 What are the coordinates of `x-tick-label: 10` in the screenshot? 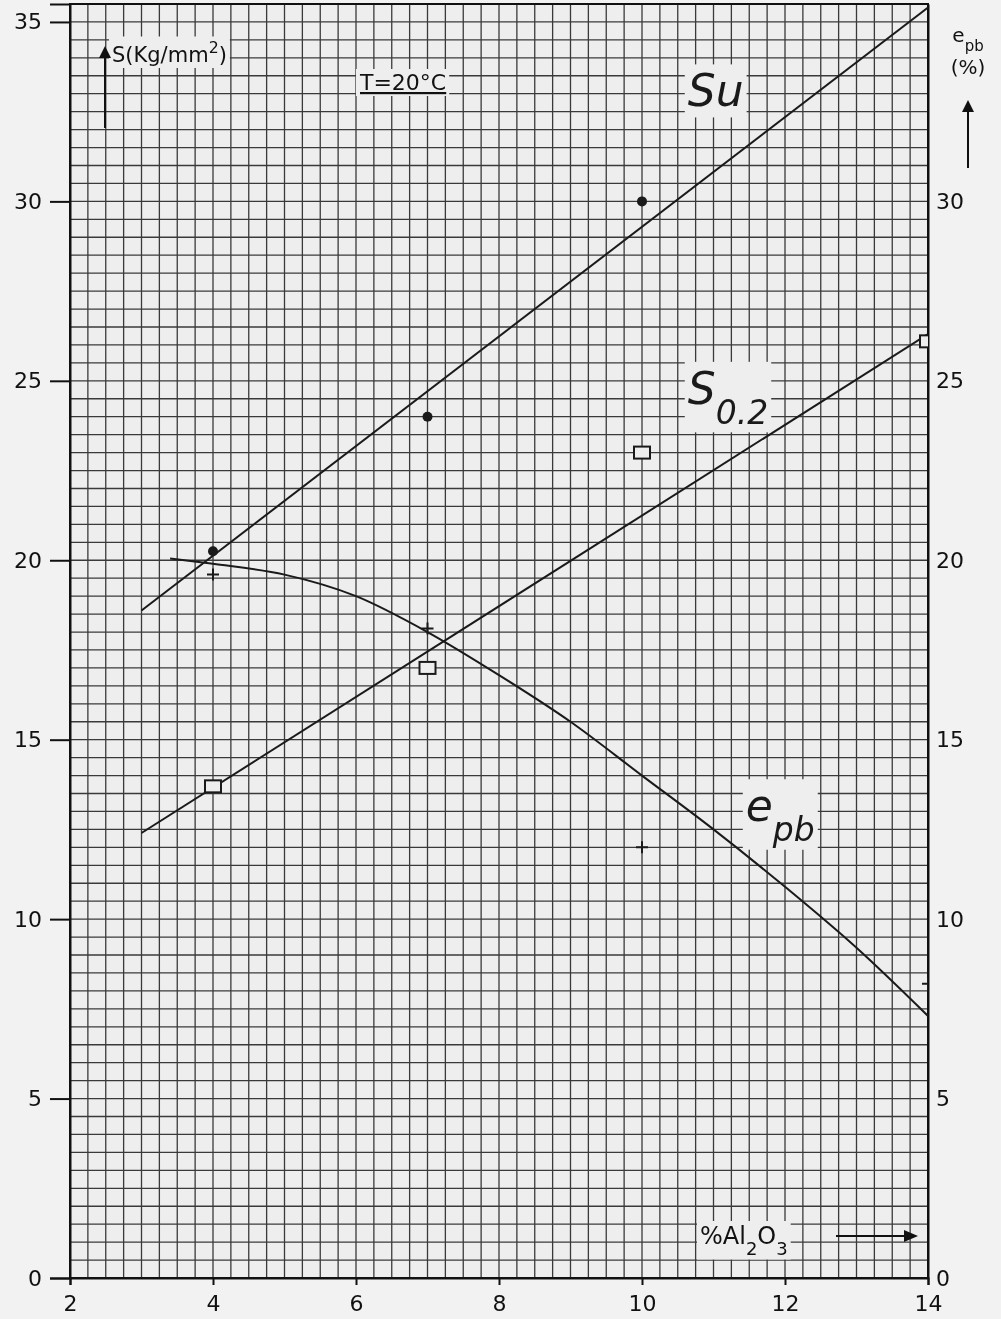 It's located at (642, 1303).